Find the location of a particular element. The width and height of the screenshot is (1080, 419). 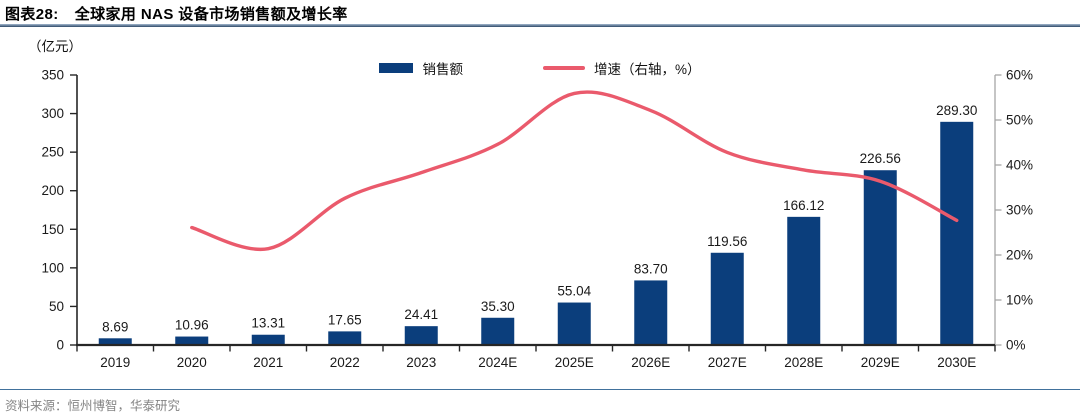

bar-2029E is located at coordinates (880, 257).